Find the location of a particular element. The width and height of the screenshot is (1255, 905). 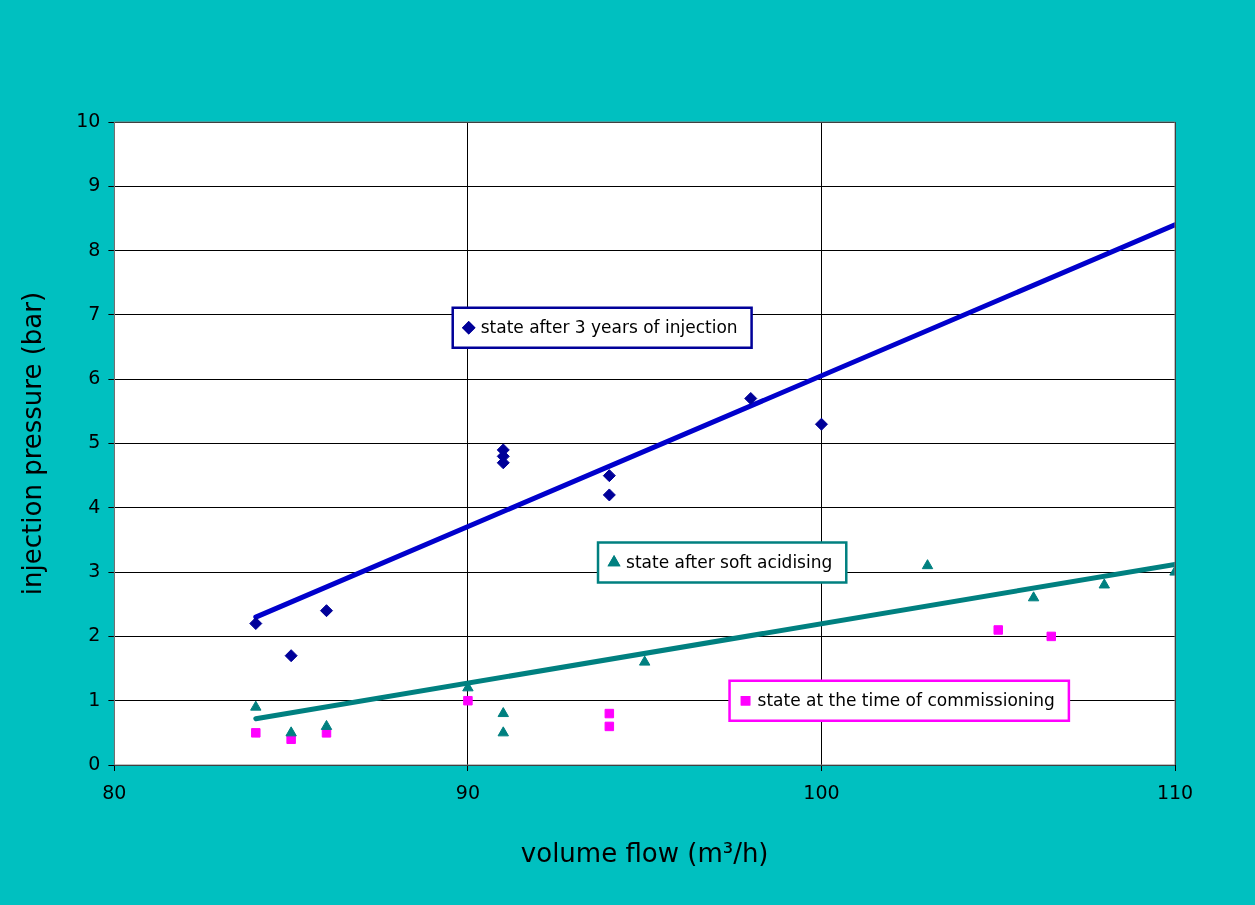

y-tick-label: 4 is located at coordinates (94, 505).